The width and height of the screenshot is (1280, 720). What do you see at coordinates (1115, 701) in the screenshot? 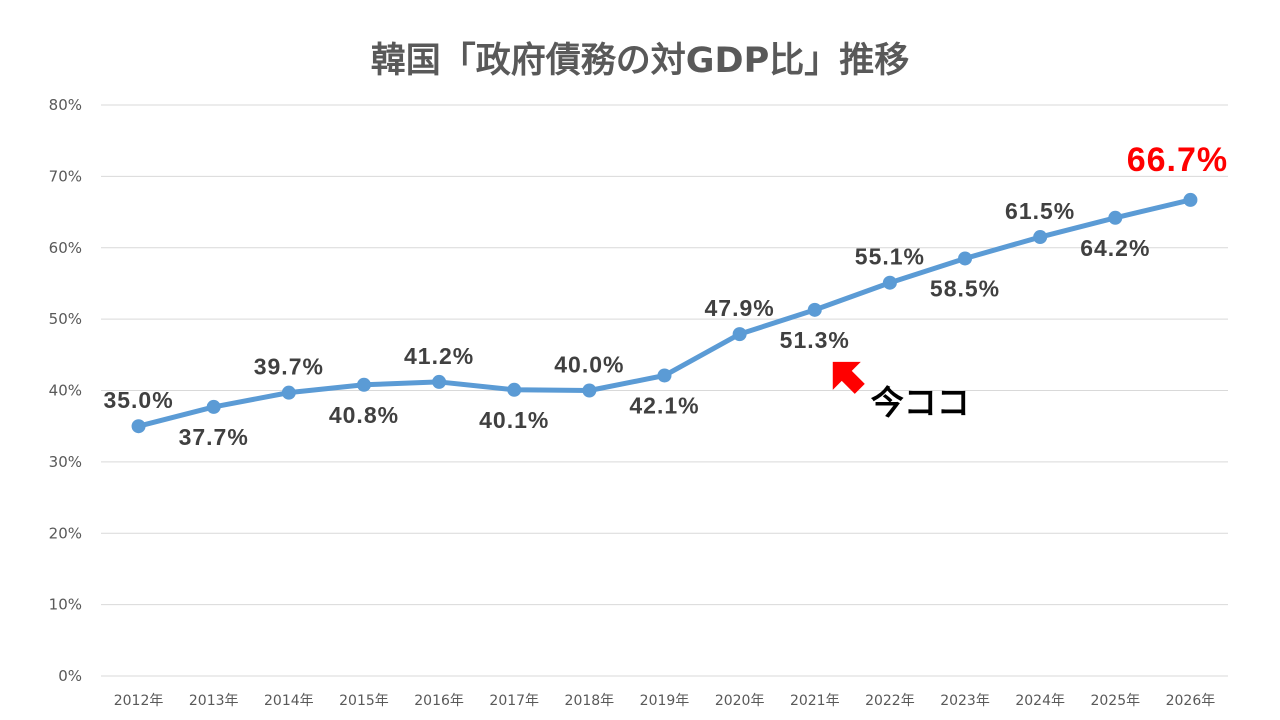
I see `x-tick-label: 2025年` at bounding box center [1115, 701].